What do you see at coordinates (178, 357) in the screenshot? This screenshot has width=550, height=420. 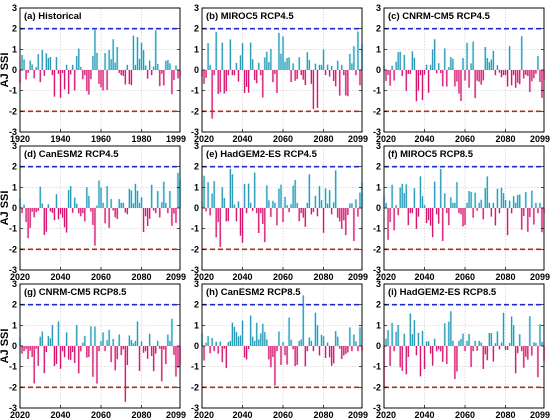 I see `bar-2098` at bounding box center [178, 357].